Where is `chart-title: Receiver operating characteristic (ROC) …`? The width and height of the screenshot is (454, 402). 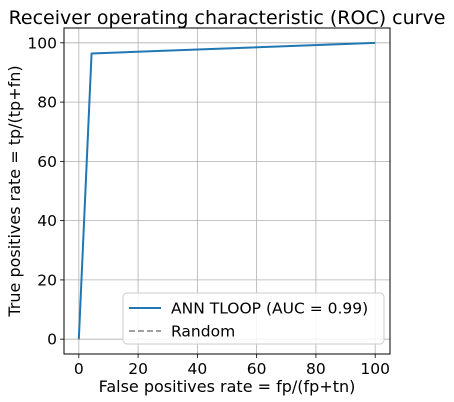
chart-title: Receiver operating characteristic (ROC) … is located at coordinates (227, 18).